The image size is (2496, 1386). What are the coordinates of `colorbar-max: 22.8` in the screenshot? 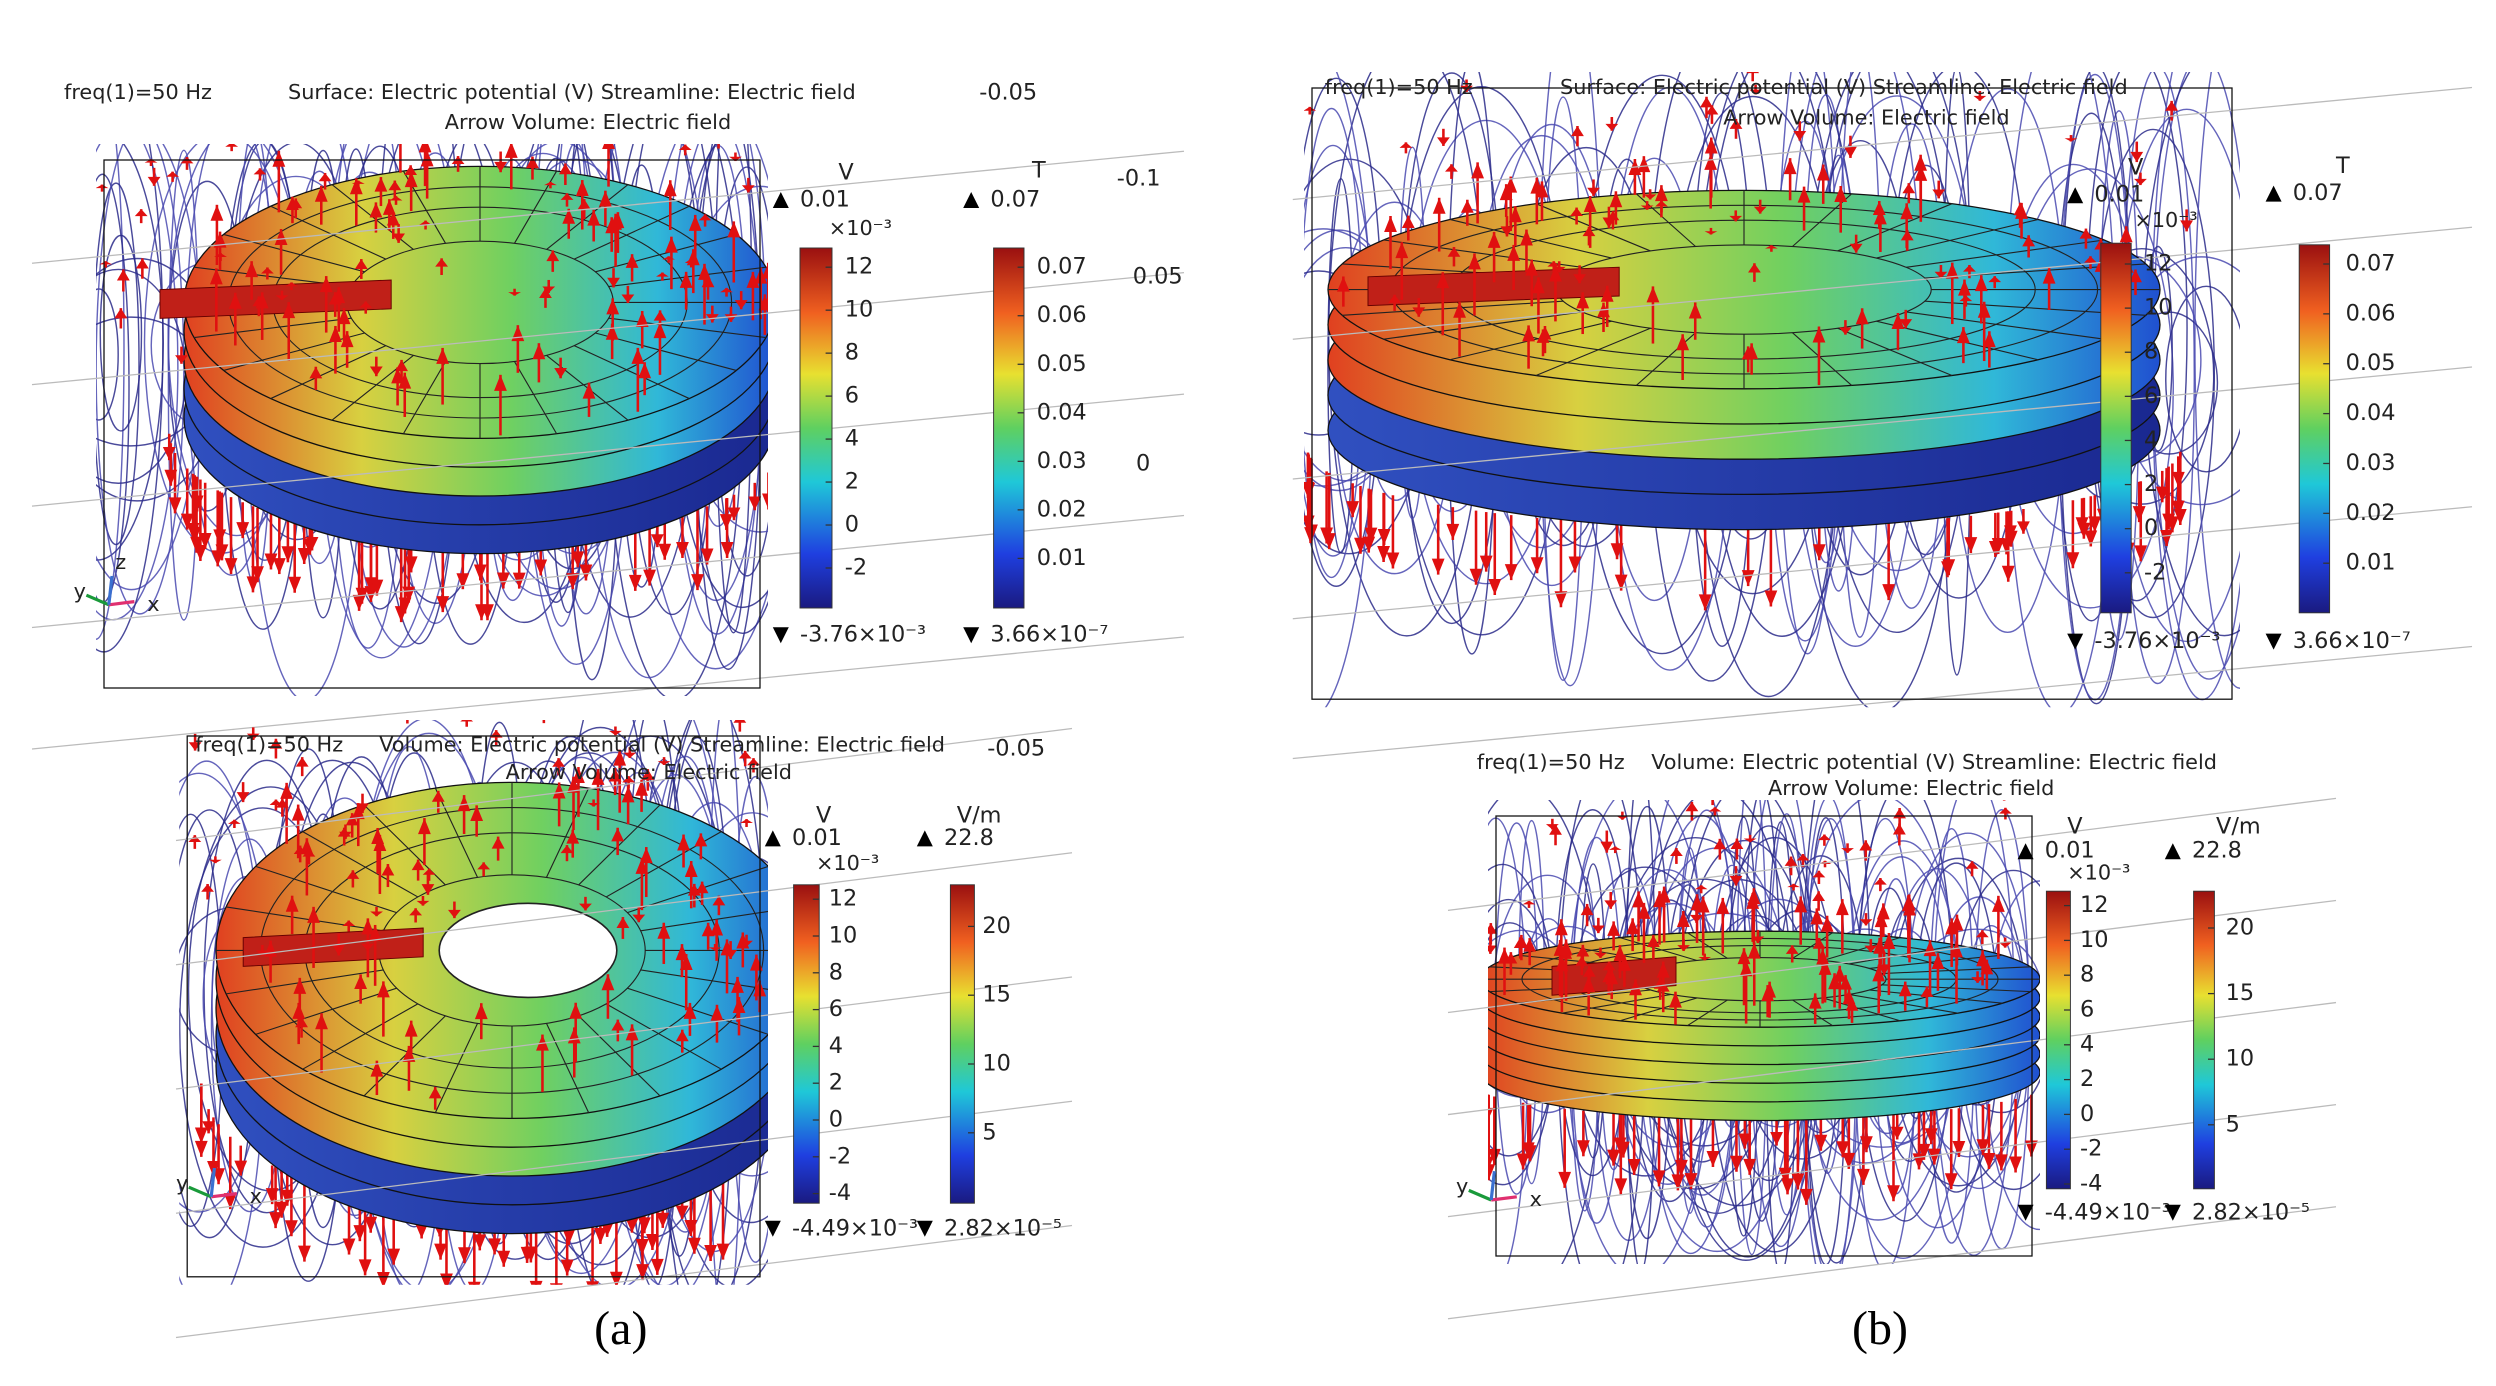 It's located at (2217, 851).